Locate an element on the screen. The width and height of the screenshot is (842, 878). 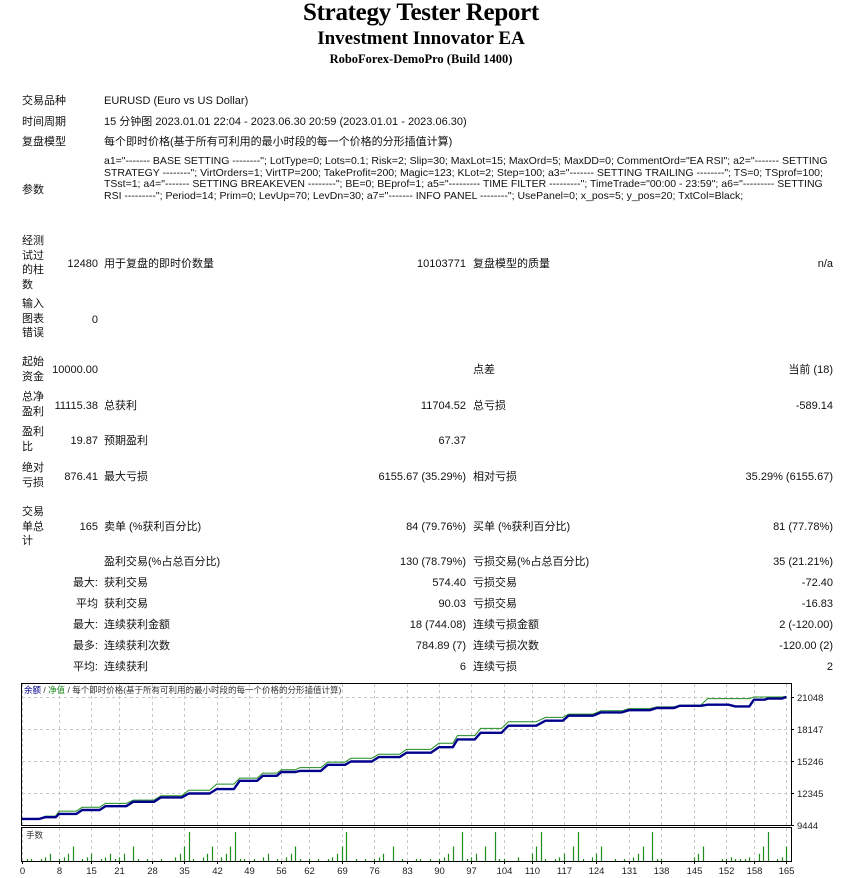
svg-text: 158 is located at coordinates (755, 871).